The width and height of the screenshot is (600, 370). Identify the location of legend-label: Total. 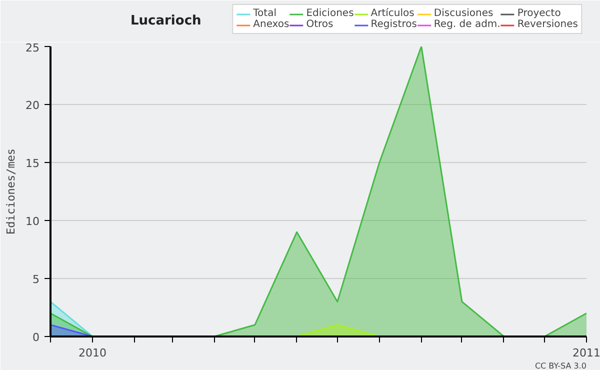
(264, 13).